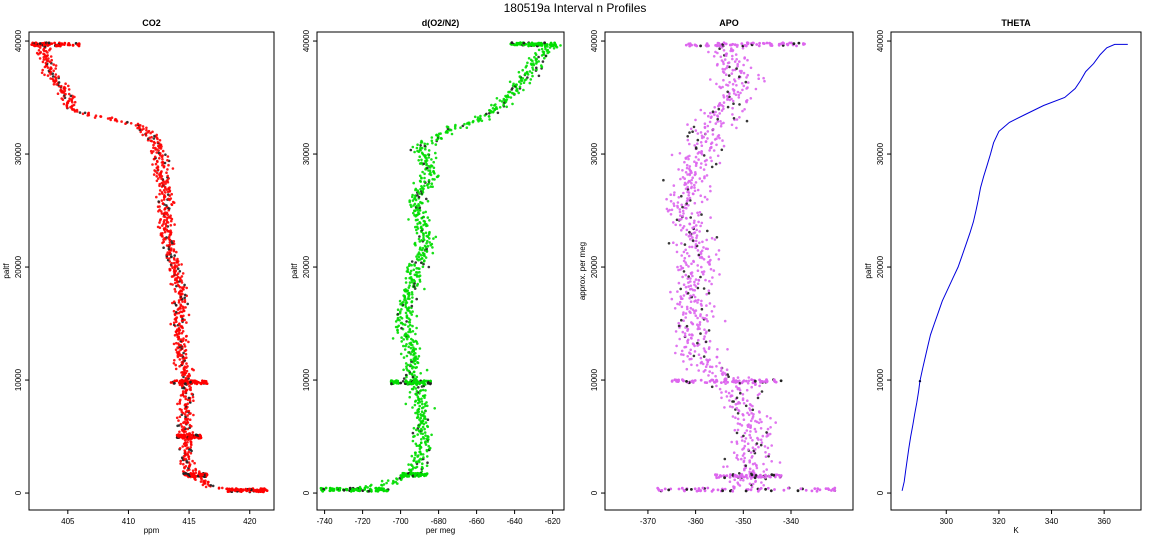 Image resolution: width=1150 pixels, height=550 pixels. Describe the element at coordinates (325, 521) in the screenshot. I see `x-tick-label: -740` at that location.